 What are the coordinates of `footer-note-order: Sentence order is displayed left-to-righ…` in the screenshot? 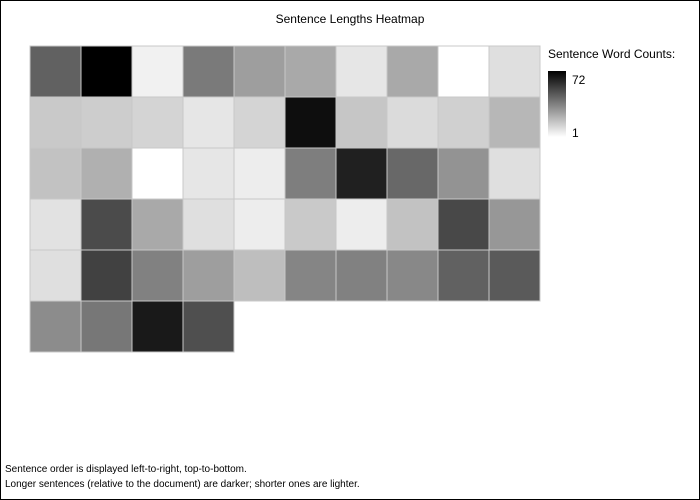 It's located at (126, 469).